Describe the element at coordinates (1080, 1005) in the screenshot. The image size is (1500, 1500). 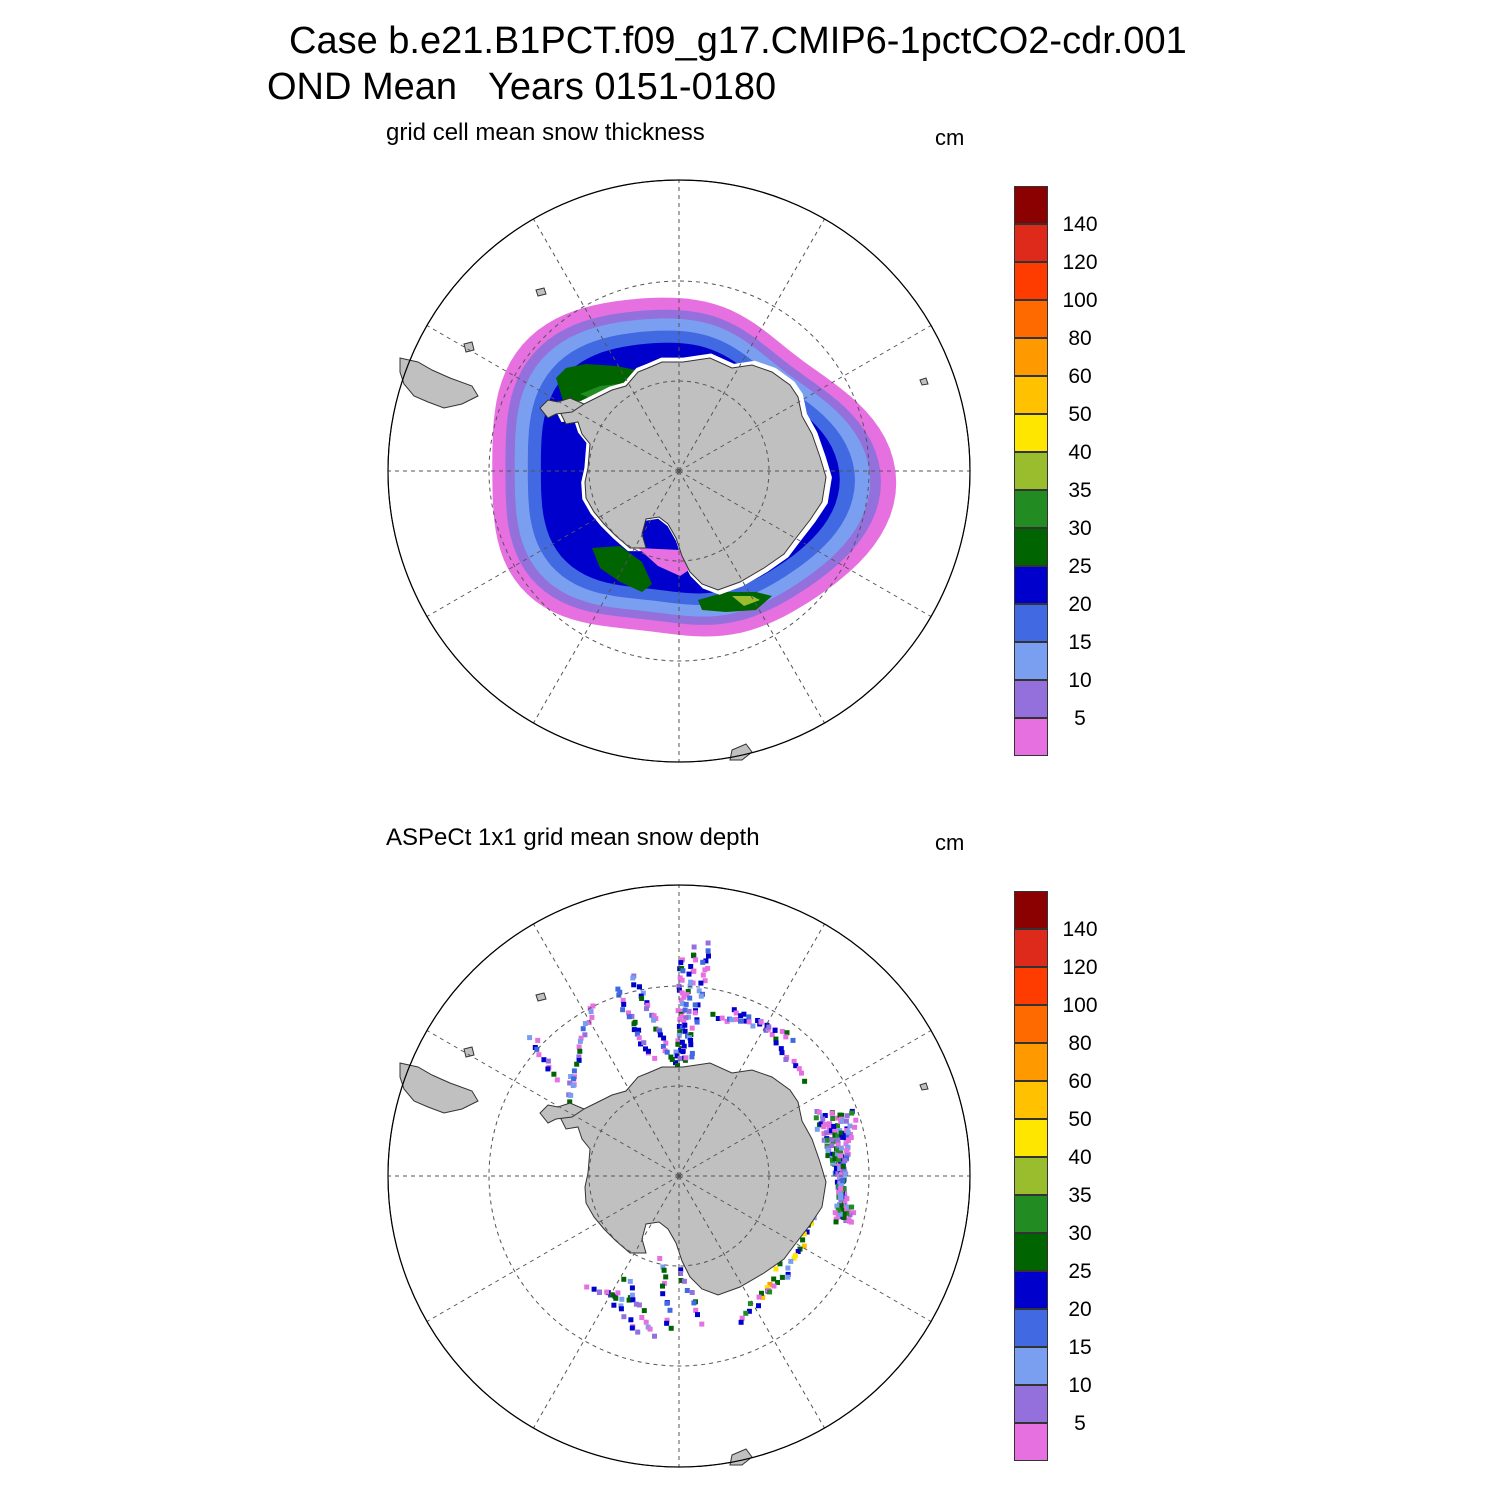
I see `colorbar-tick-label: 100` at that location.